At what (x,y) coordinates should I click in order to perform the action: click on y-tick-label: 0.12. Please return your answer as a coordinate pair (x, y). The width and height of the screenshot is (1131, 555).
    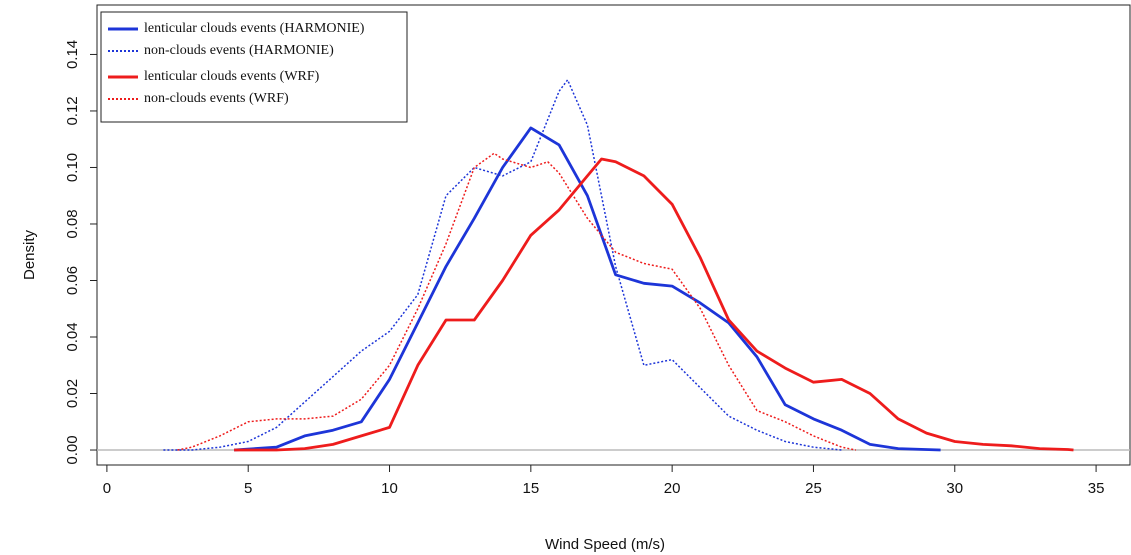
    Looking at the image, I should click on (72, 110).